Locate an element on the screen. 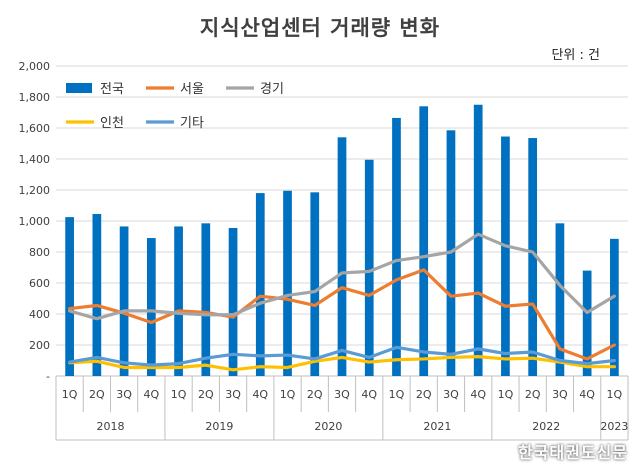 This screenshot has height=469, width=640. y-tick-label: - is located at coordinates (48, 376).